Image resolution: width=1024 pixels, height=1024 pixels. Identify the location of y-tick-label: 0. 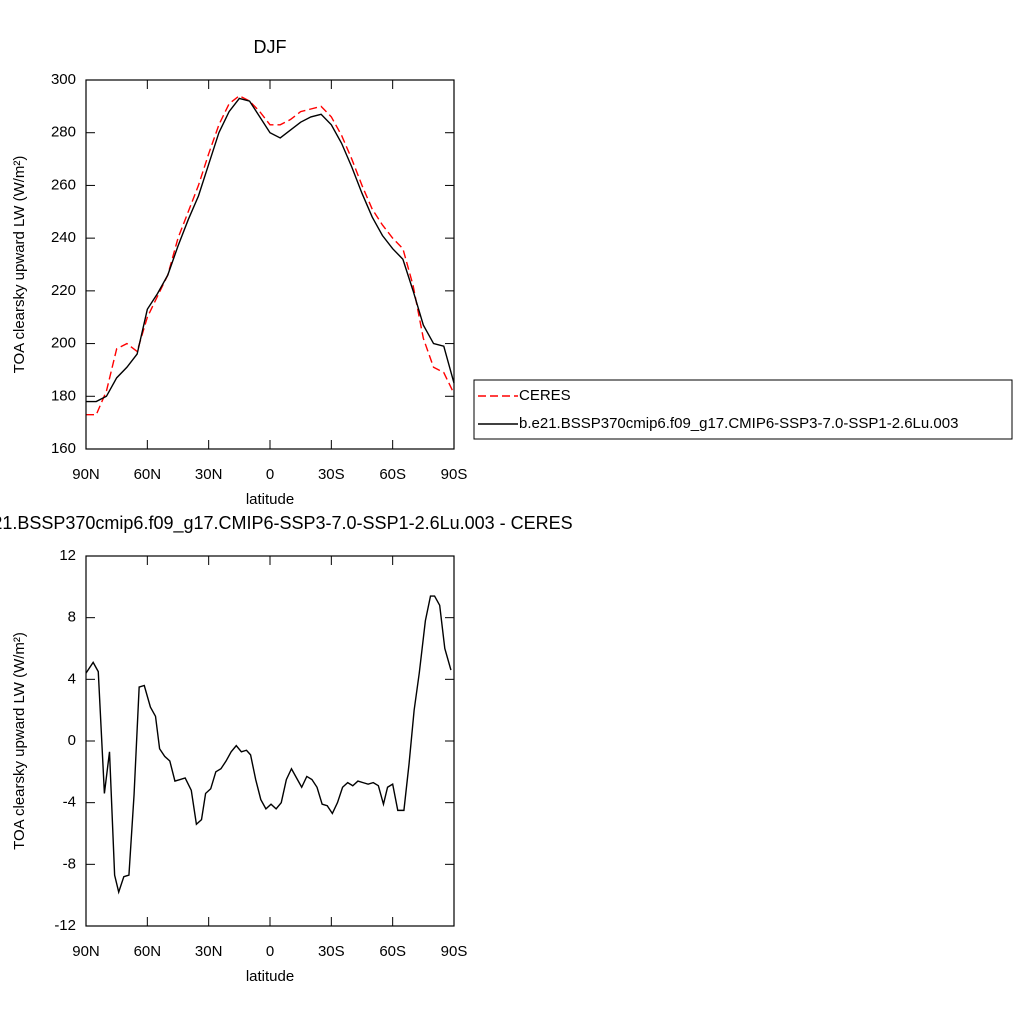
(72, 740).